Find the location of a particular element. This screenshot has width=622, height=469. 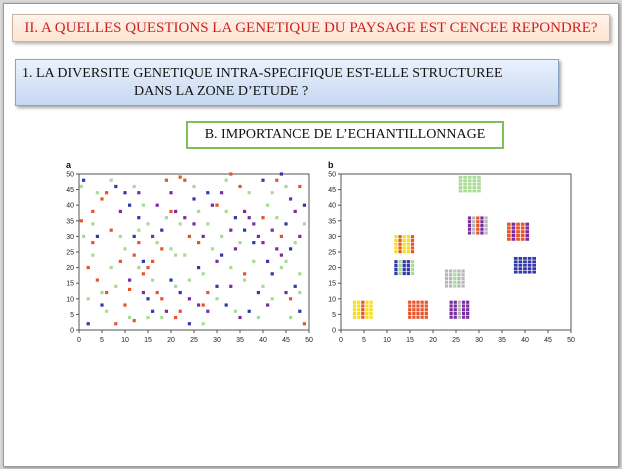

plot-frame is located at coordinates (456, 252).